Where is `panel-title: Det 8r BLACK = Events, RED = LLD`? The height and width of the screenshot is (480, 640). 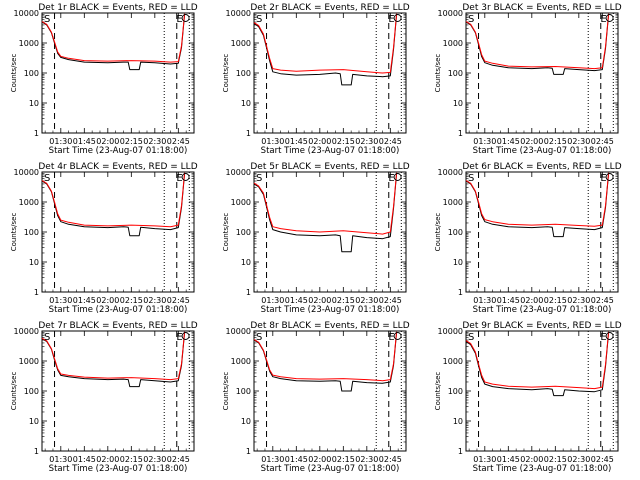 panel-title: Det 8r BLACK = Events, RED = LLD is located at coordinates (329, 326).